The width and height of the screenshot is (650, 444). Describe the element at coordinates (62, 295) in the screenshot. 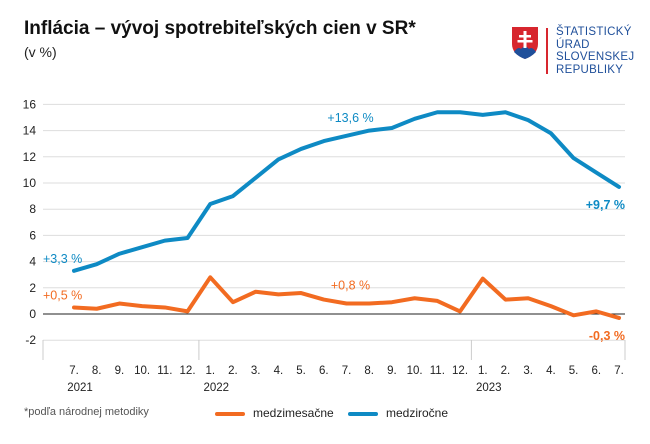

I see `data-annotation: +0,5 %` at that location.